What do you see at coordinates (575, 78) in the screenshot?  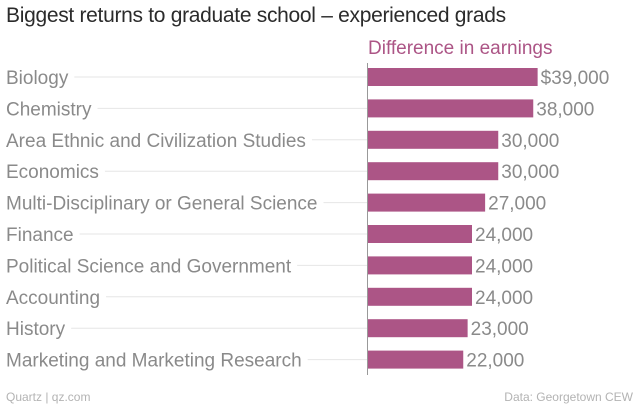 I see `value-label: $39,000` at bounding box center [575, 78].